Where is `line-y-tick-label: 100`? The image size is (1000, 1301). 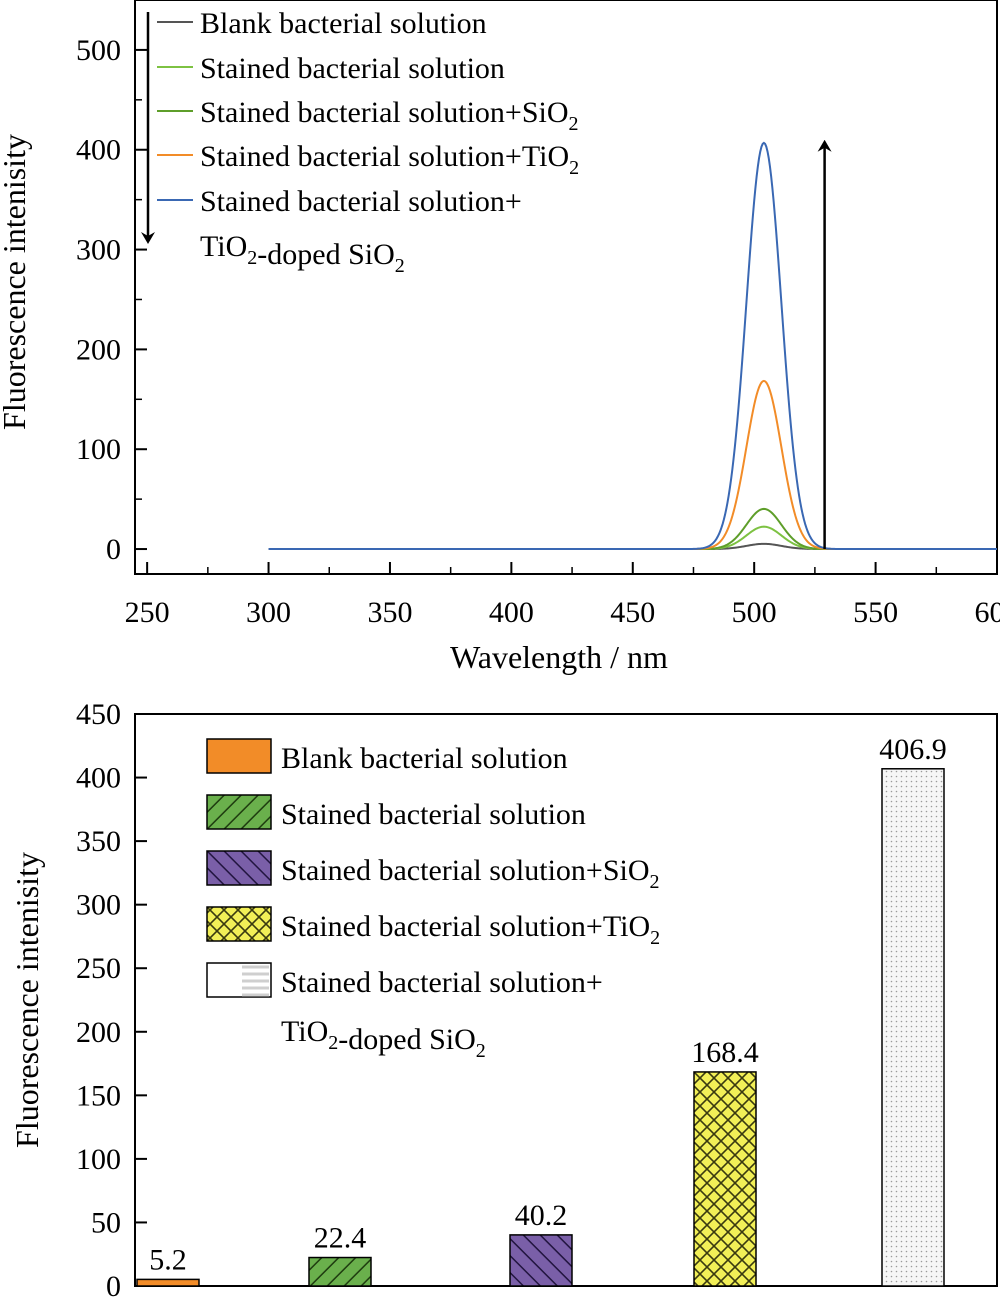 line-y-tick-label: 100 is located at coordinates (98, 449).